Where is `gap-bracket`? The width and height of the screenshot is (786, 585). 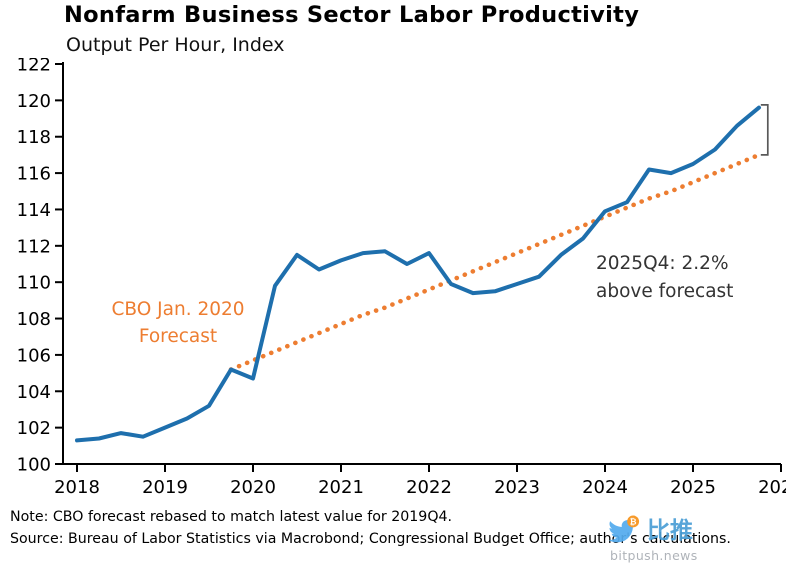
gap-bracket is located at coordinates (764, 130).